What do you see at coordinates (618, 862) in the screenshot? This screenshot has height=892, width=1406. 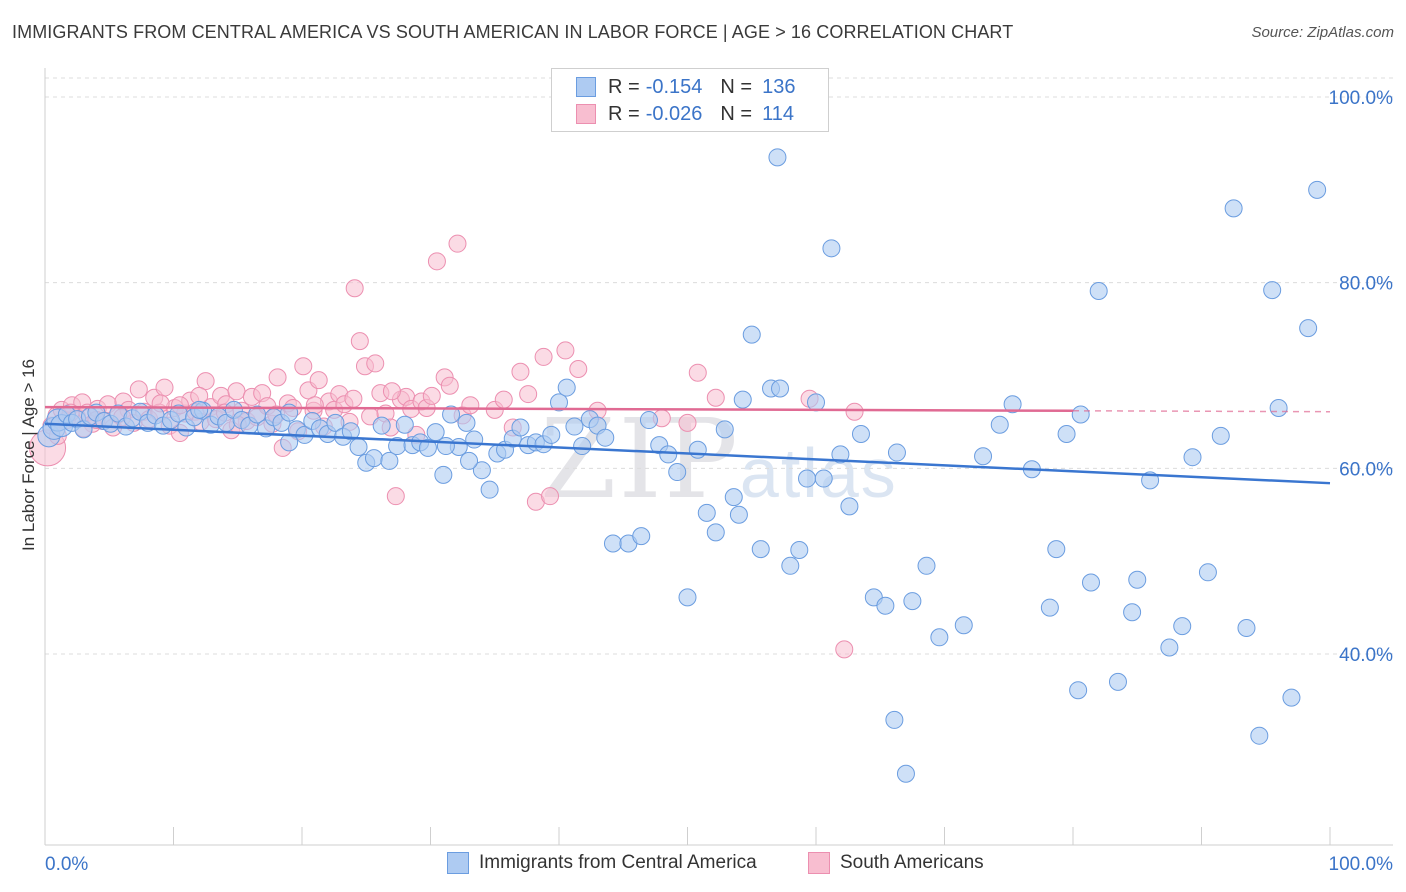 I see `bottom-legend-label: Immigrants from Central America` at bounding box center [618, 862].